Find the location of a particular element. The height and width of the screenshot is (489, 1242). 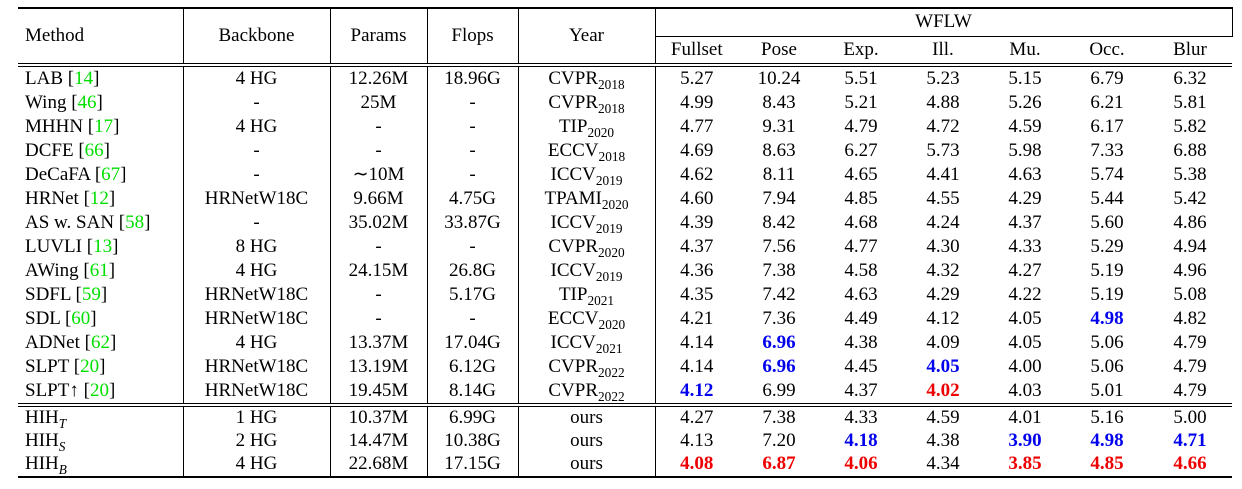

header-row-group: Method Backbone Params Flops Year WFLW is located at coordinates (625, 37).